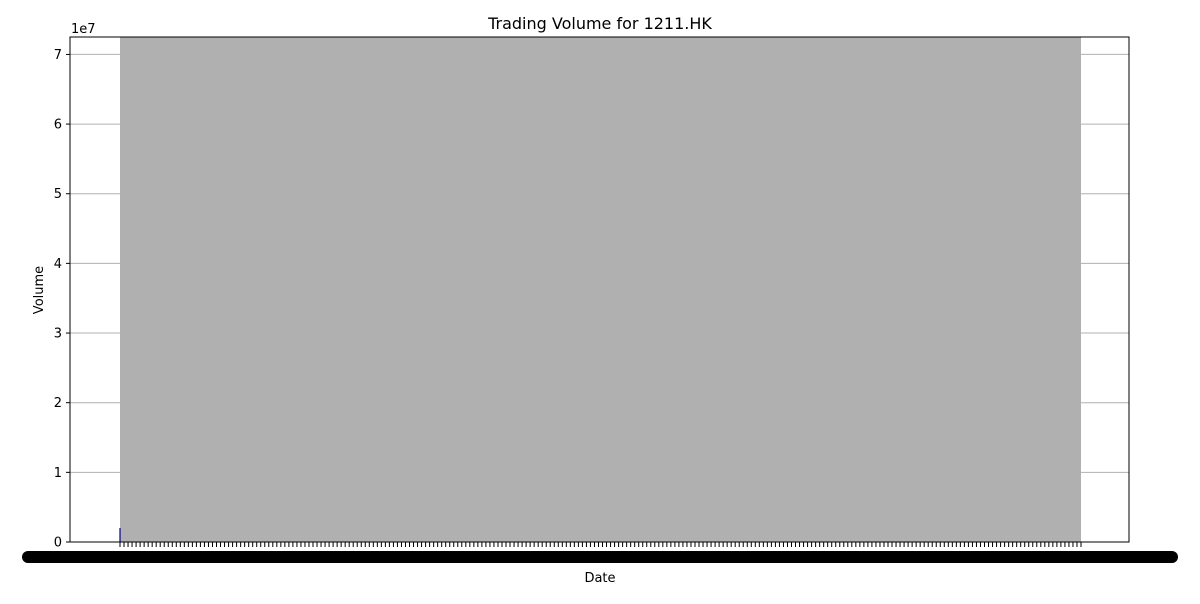 Image resolution: width=1200 pixels, height=604 pixels. Describe the element at coordinates (600, 557) in the screenshot. I see `x-tick-labels-overlapped` at that location.